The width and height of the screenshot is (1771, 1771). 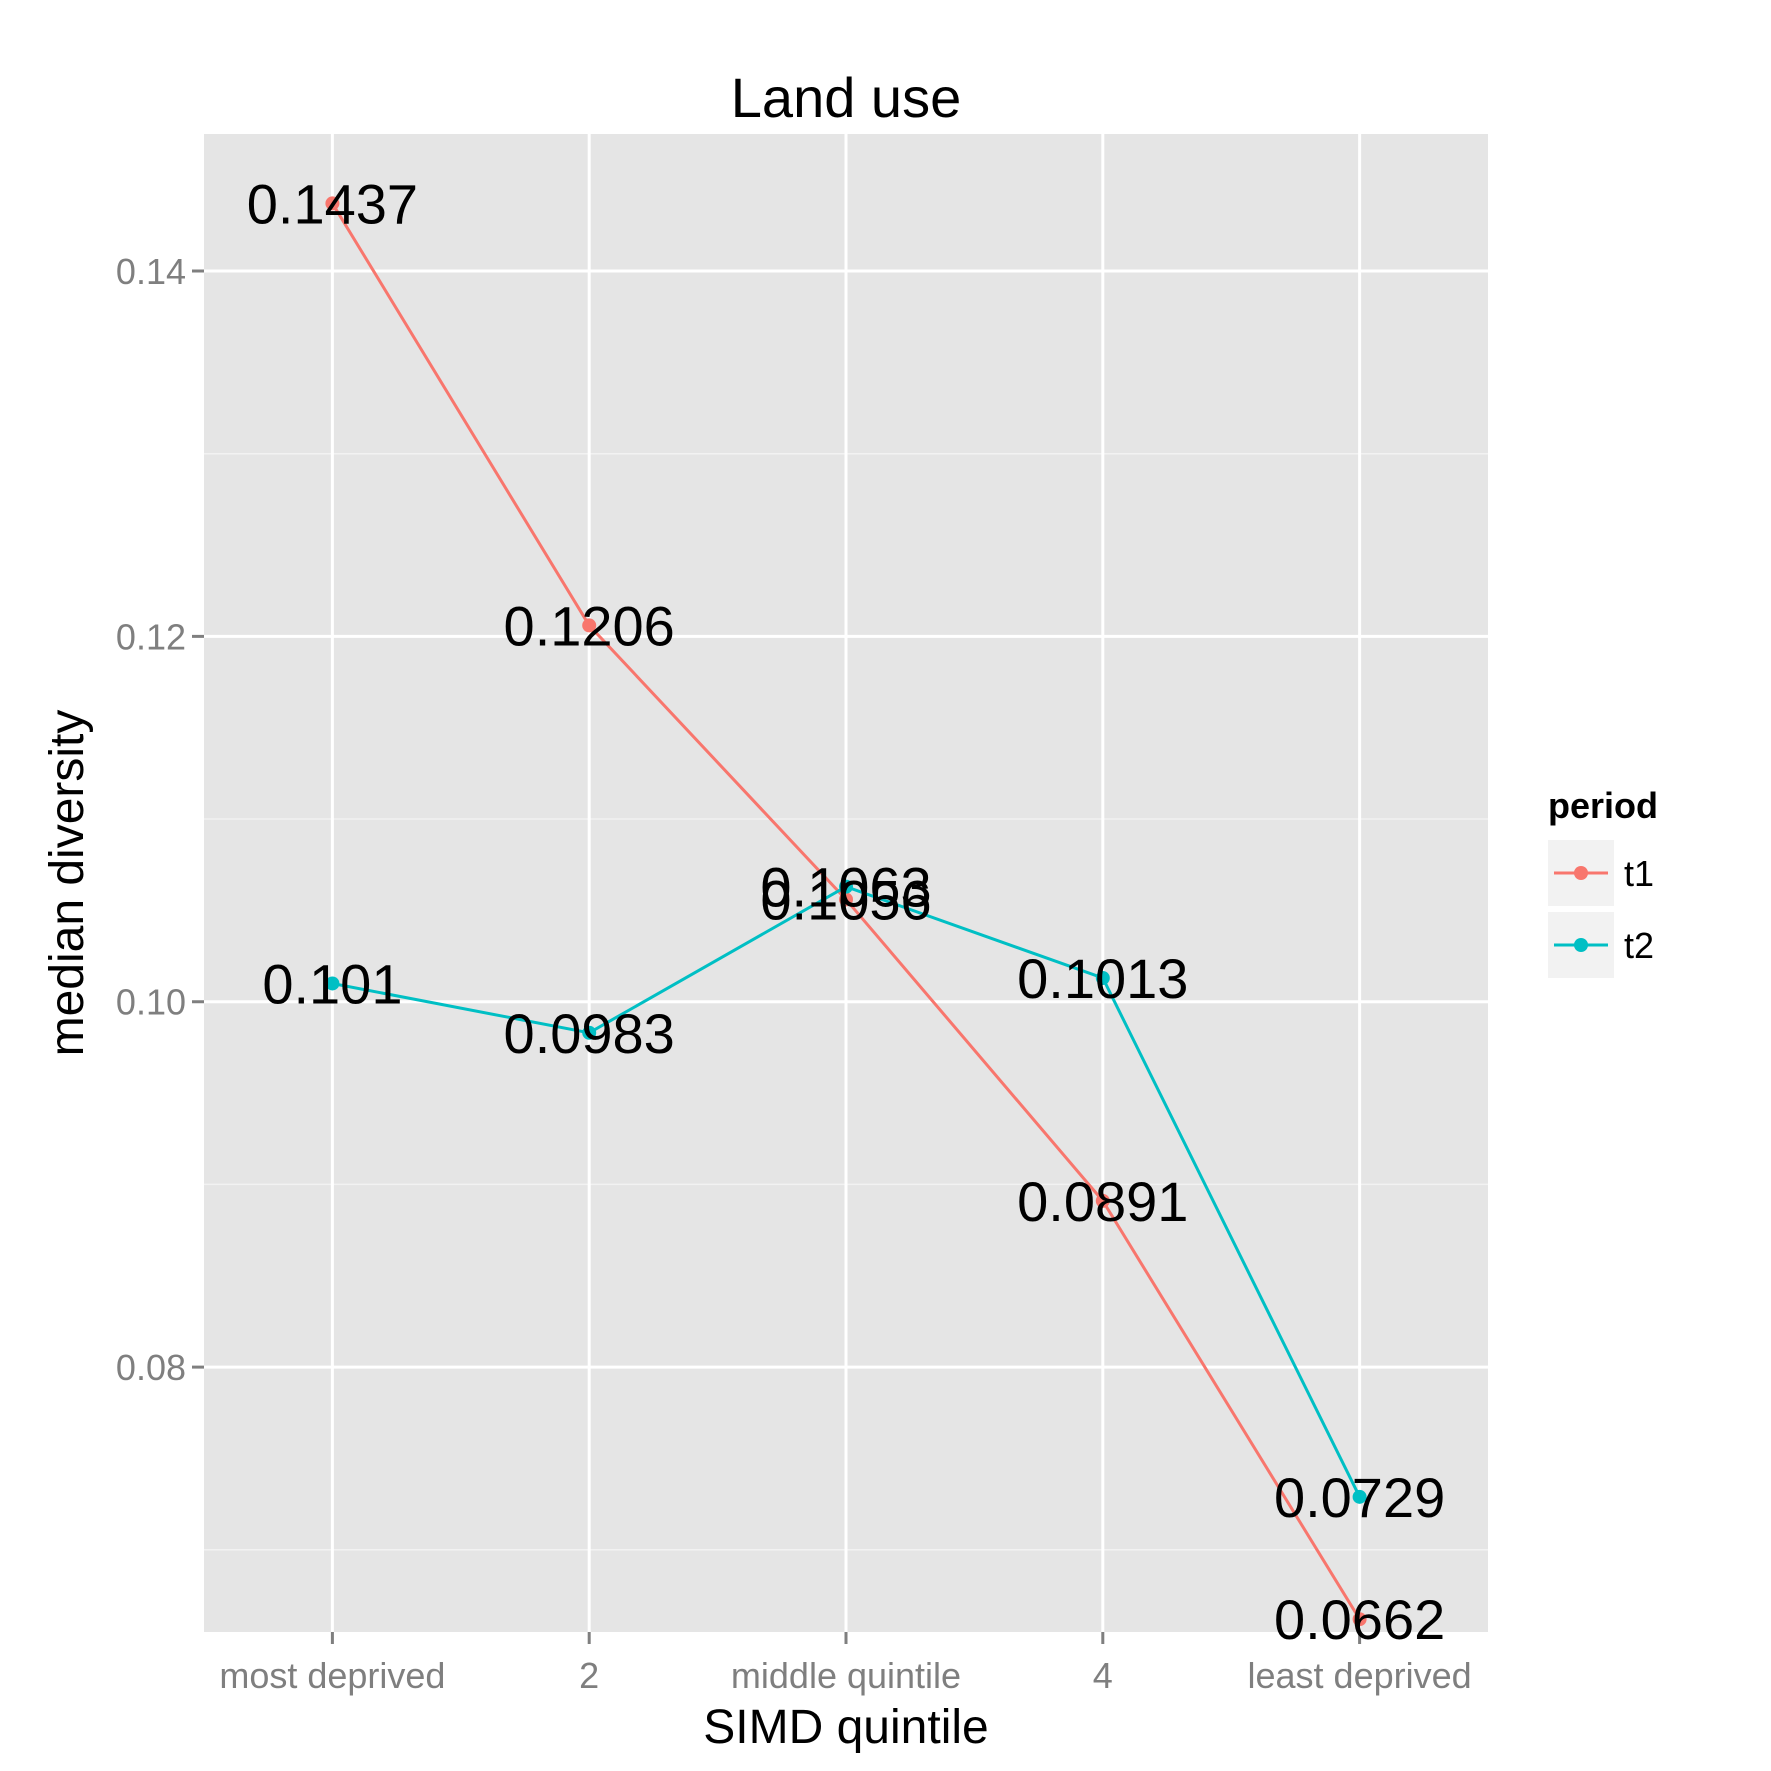 What do you see at coordinates (151, 636) in the screenshot?
I see `y-tick-label: 0.12` at bounding box center [151, 636].